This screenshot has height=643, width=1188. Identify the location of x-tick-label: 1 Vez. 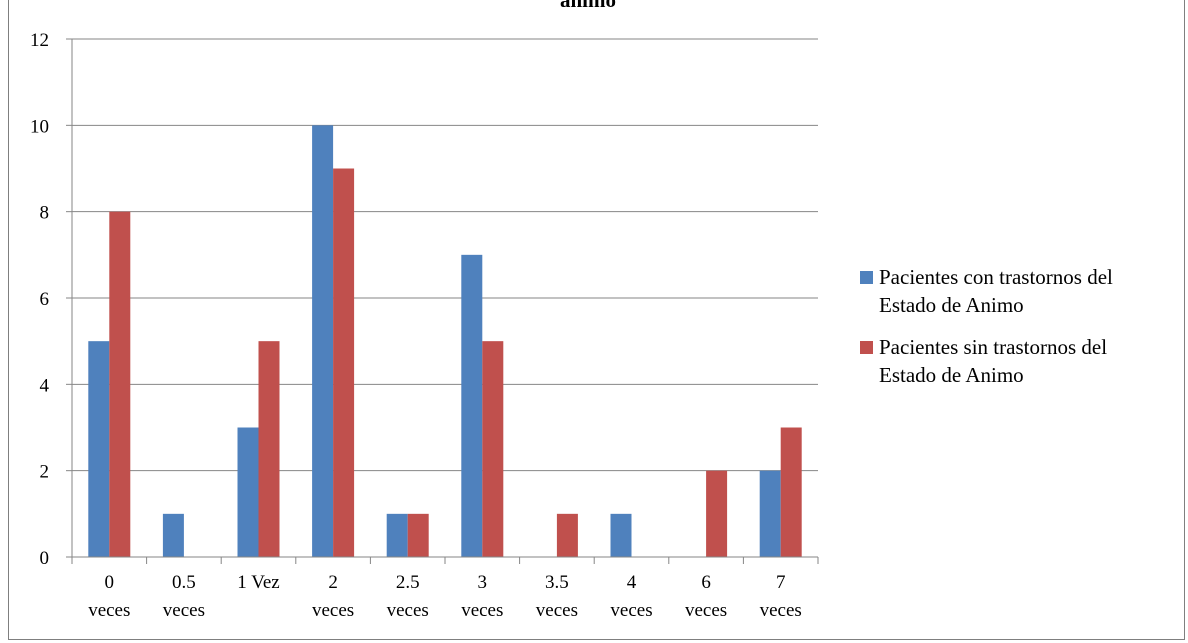
(258, 582).